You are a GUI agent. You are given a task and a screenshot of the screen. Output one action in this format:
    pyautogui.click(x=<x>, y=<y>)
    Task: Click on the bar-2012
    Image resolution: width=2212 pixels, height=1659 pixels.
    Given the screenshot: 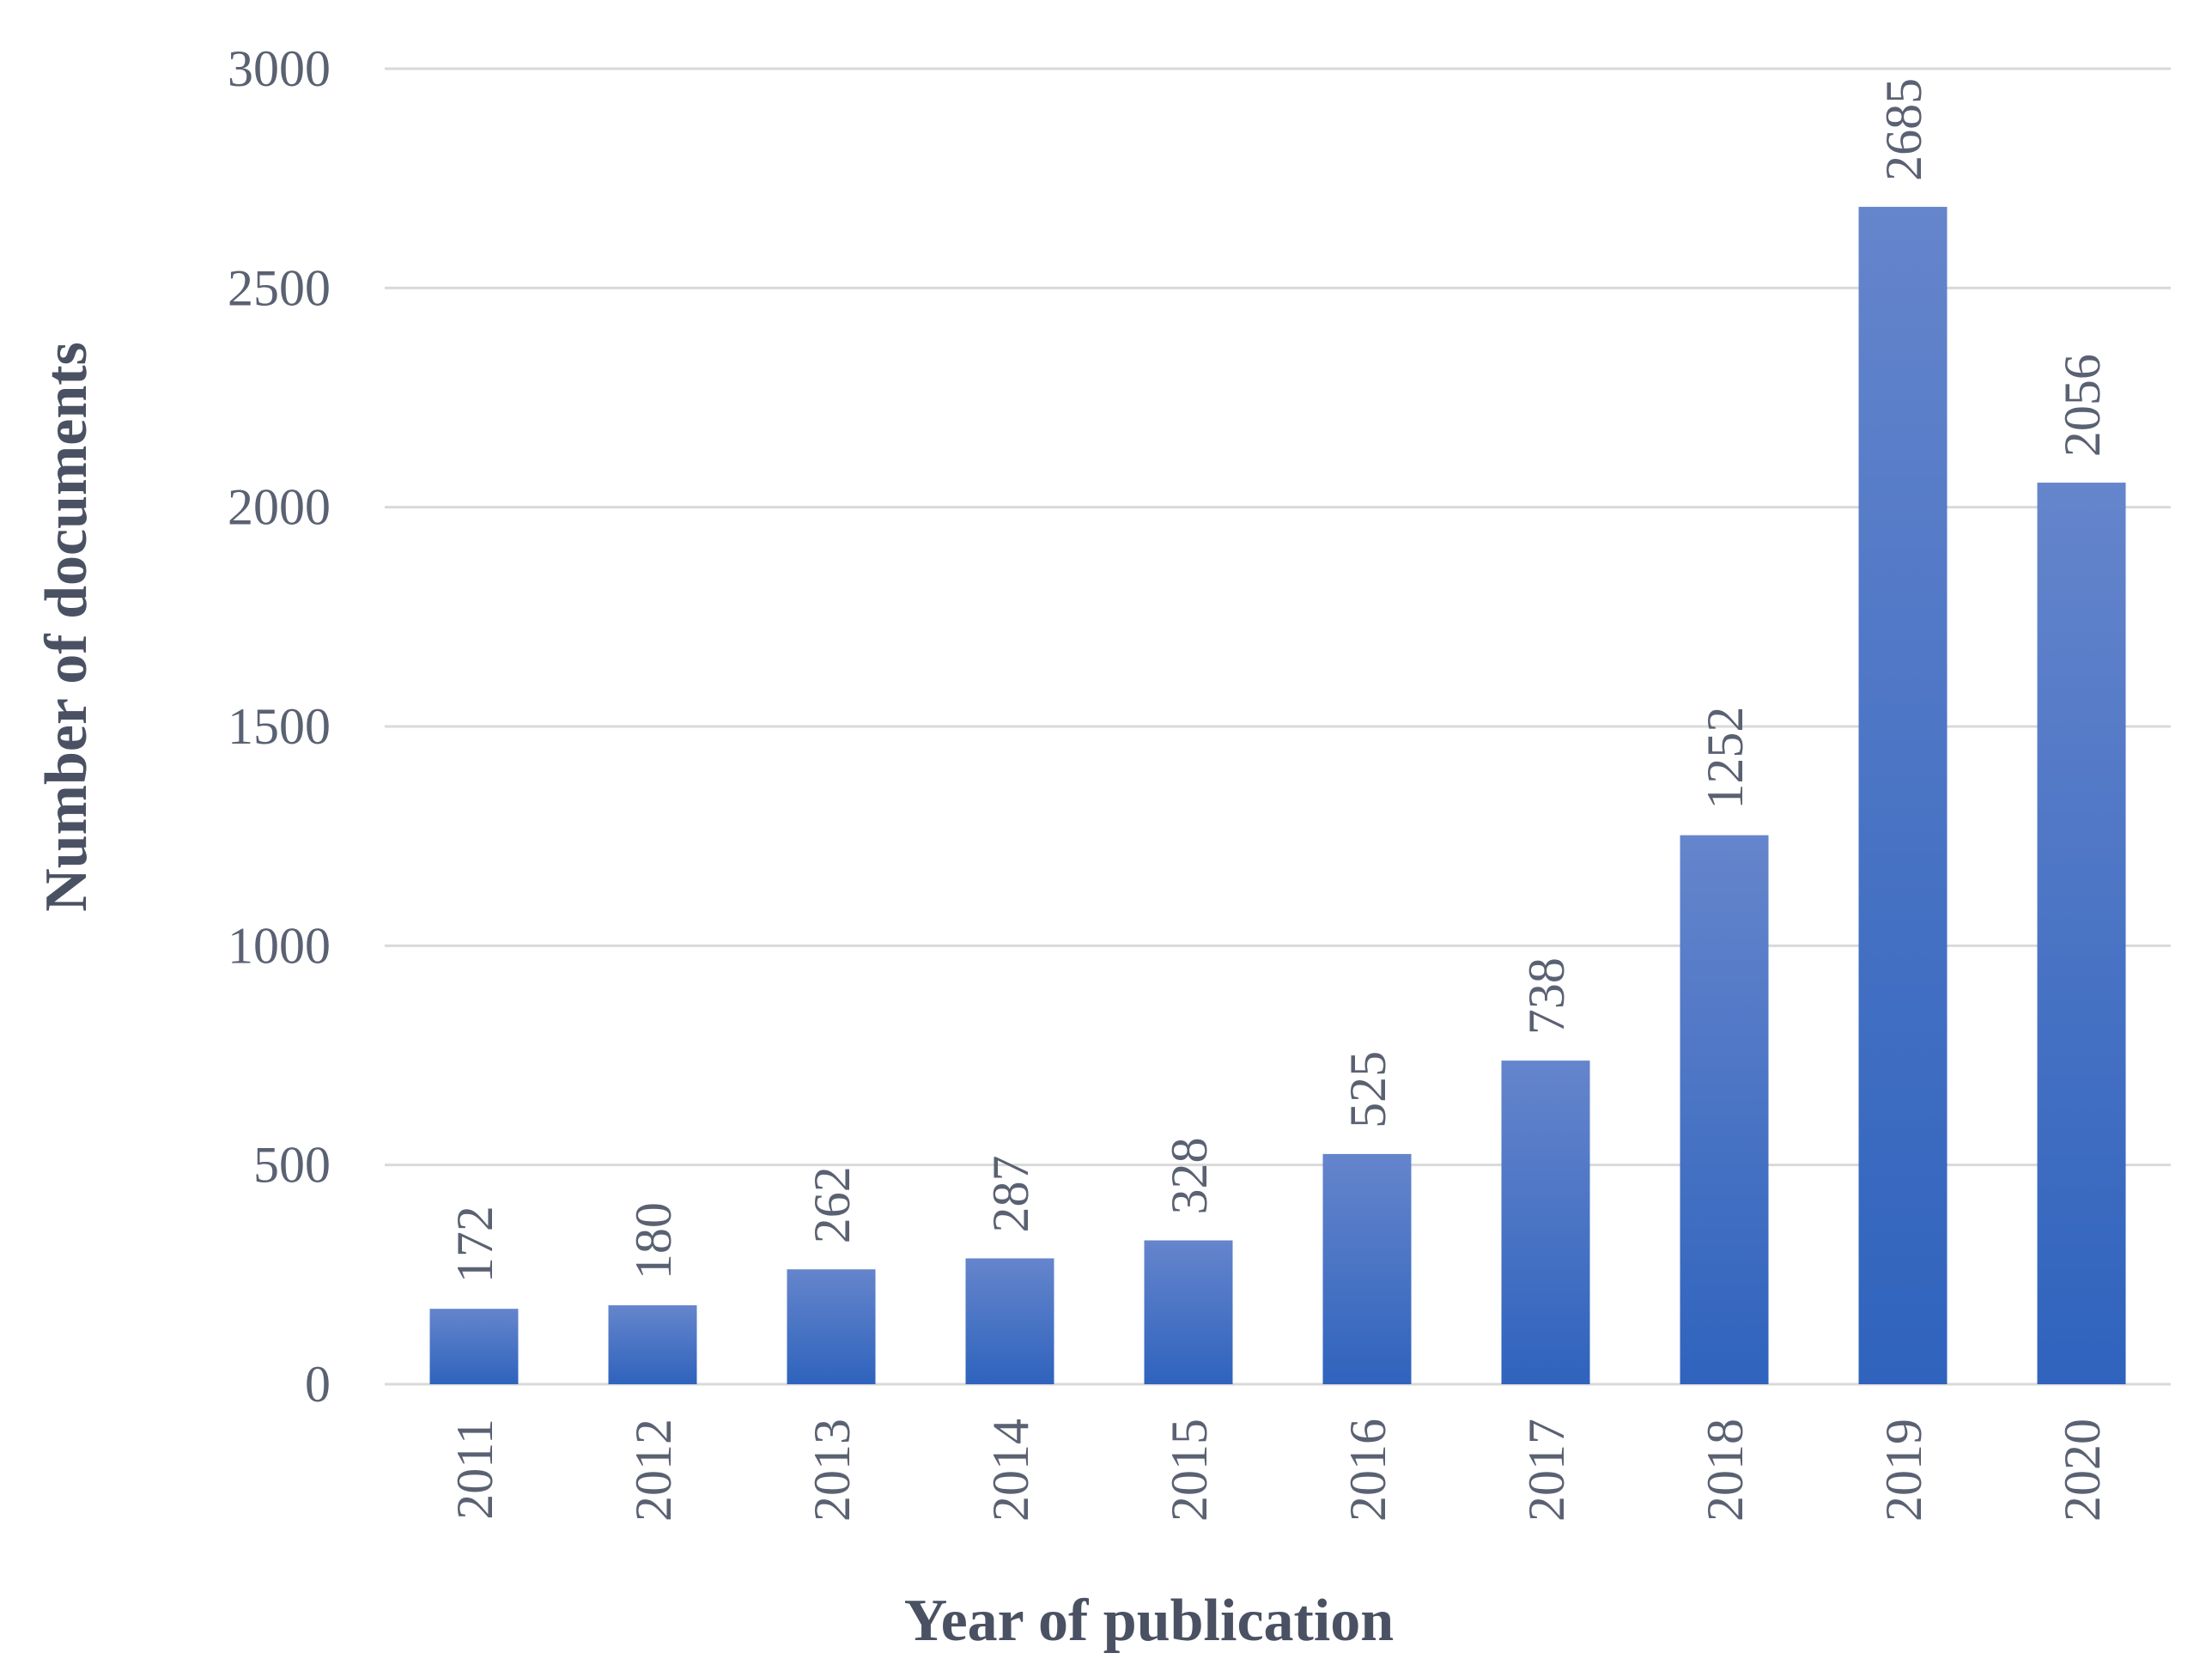 What is the action you would take?
    pyautogui.click(x=652, y=1344)
    